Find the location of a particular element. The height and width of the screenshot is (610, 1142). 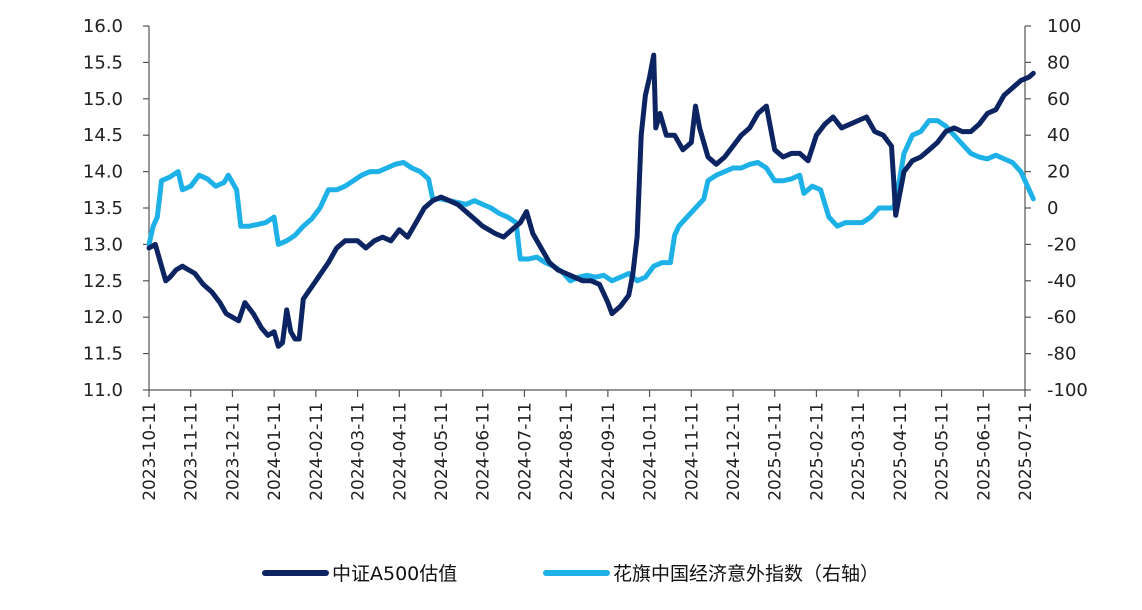

x-tick-label: 2024-01-11 is located at coordinates (275, 451).